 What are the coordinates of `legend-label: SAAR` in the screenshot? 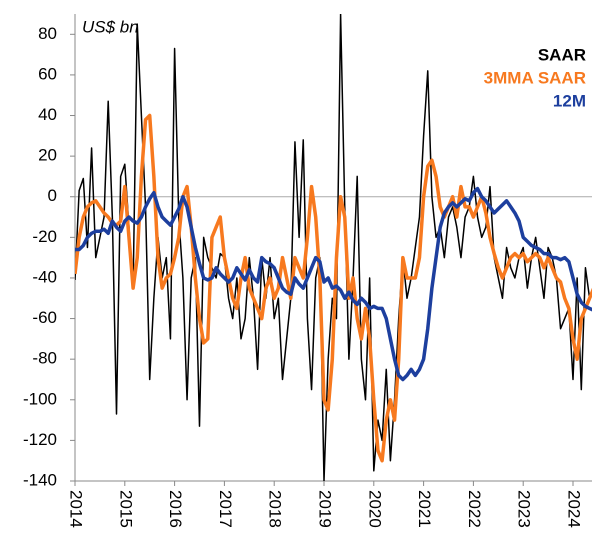 It's located at (562, 54).